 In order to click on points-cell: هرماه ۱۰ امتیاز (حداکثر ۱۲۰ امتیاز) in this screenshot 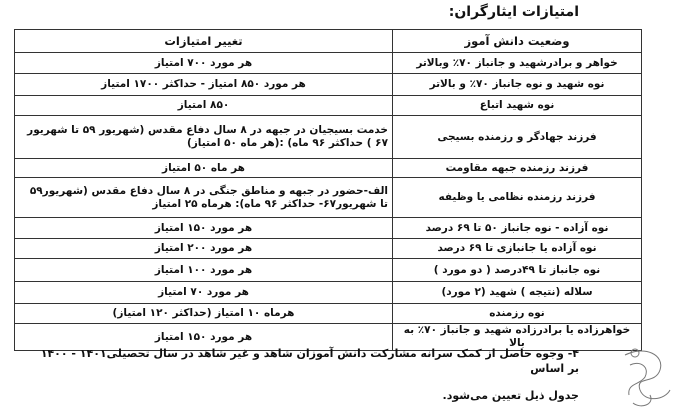, I will do `click(203, 313)`.